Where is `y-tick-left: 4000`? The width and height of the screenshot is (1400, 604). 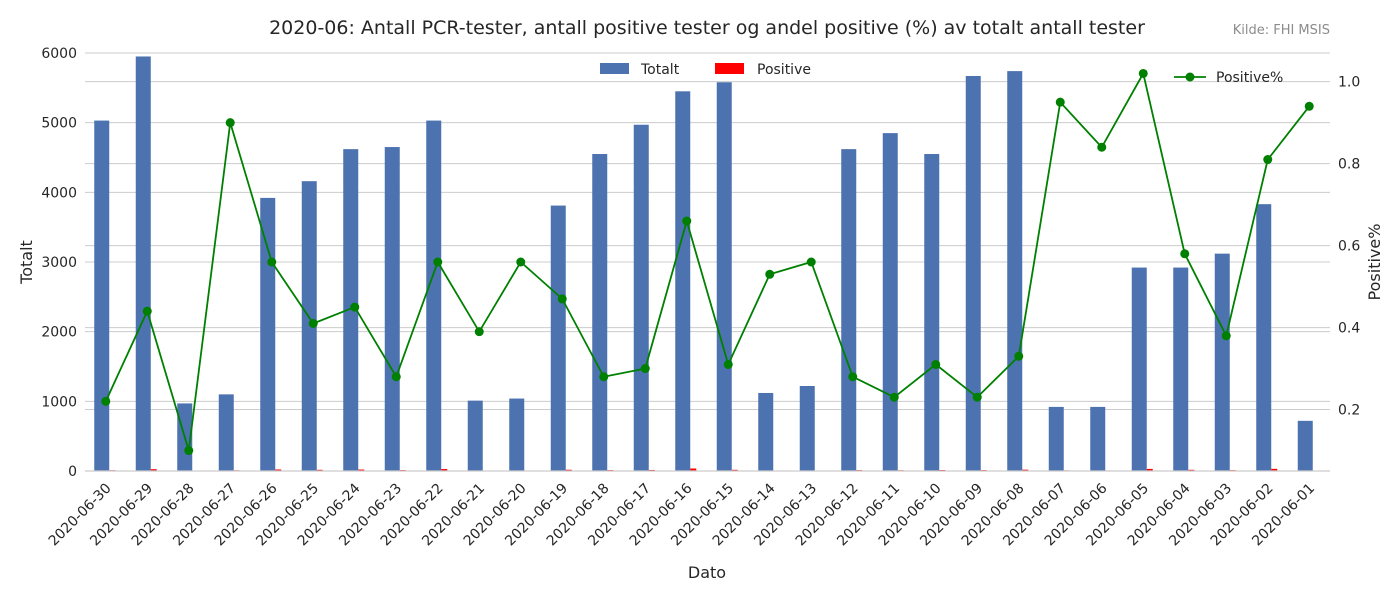
y-tick-left: 4000 is located at coordinates (59, 193).